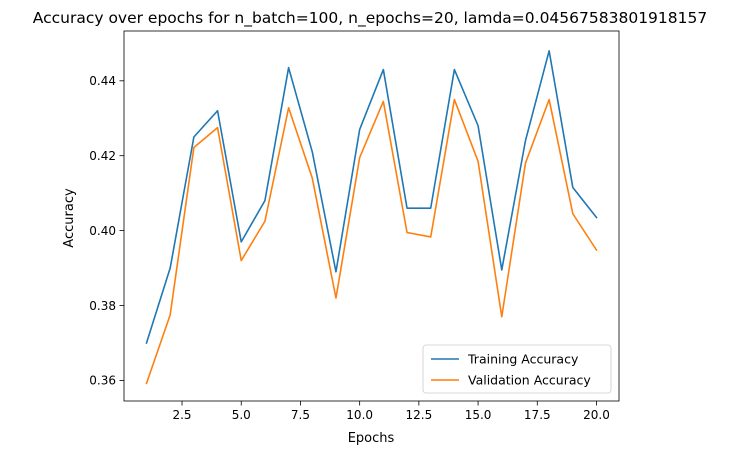  Describe the element at coordinates (102, 306) in the screenshot. I see `y-tick-label: 0.38` at that location.